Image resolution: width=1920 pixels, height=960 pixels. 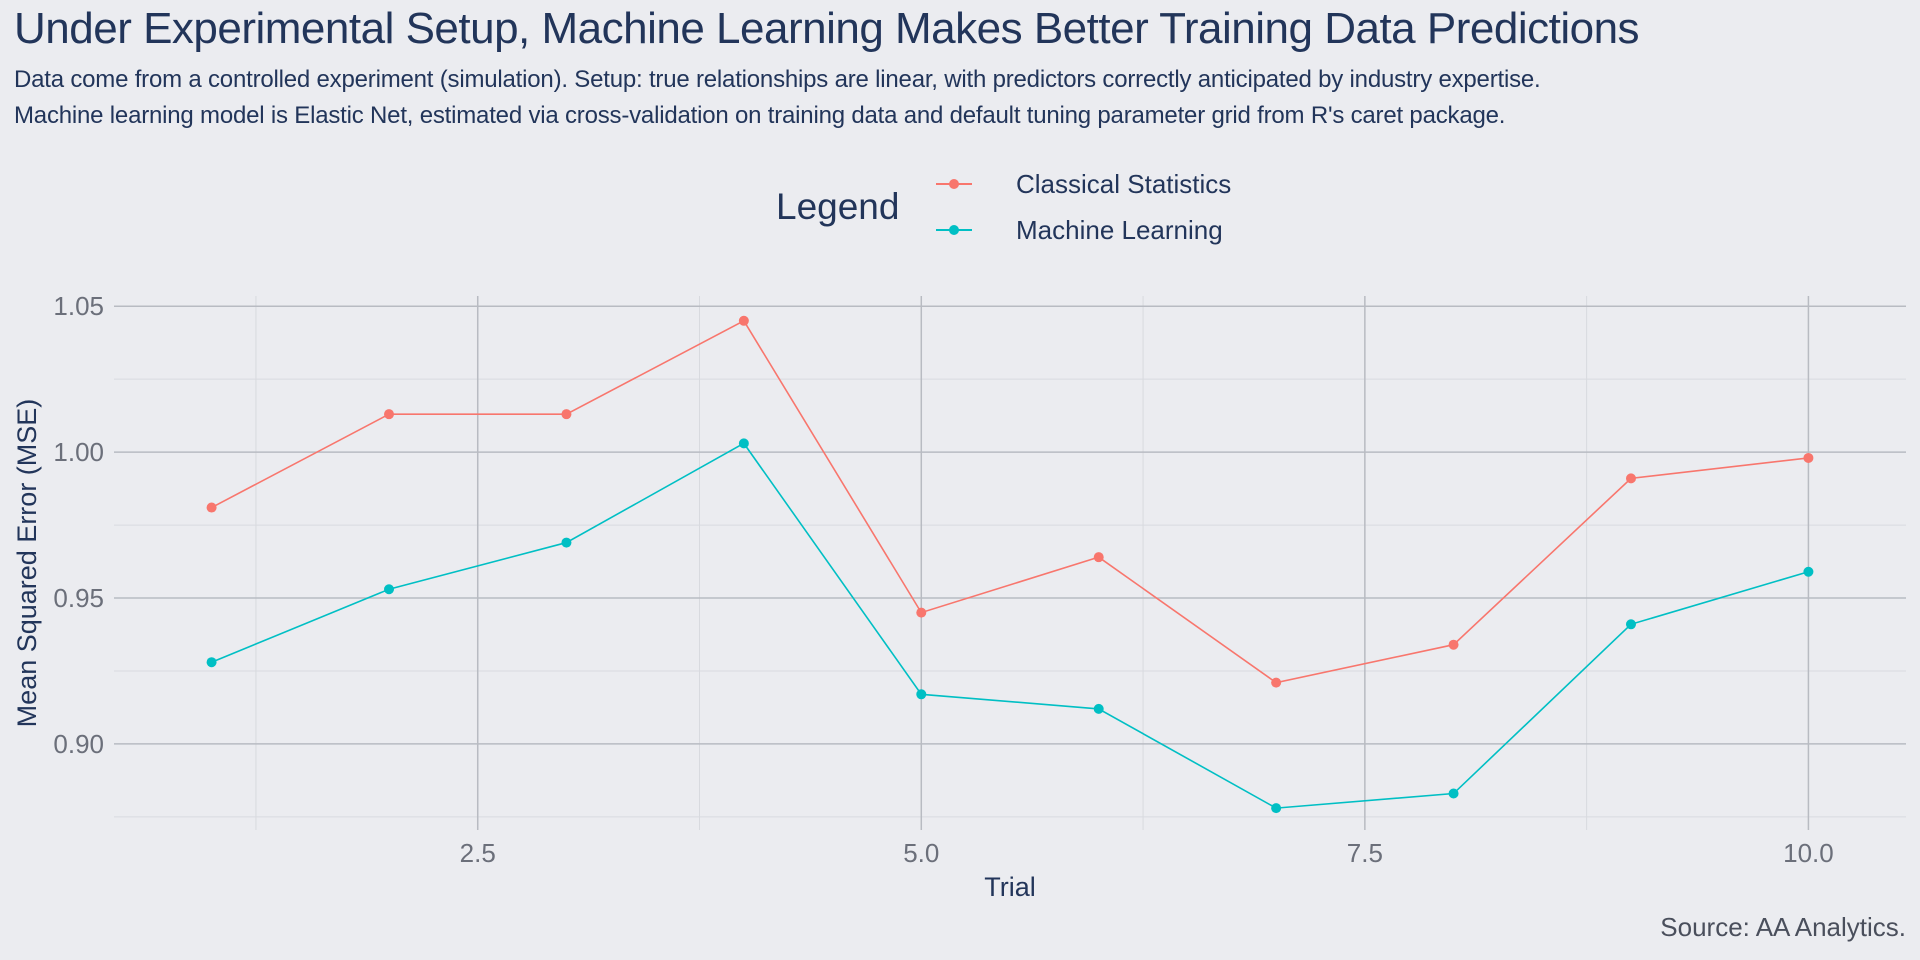 What do you see at coordinates (1808, 853) in the screenshot?
I see `x-tick-label: 10.0` at bounding box center [1808, 853].